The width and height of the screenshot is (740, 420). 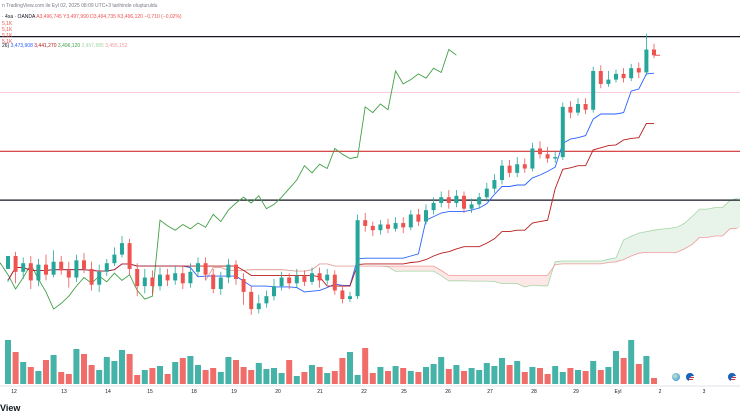 I want to click on globe-flag-icon, so click(x=676, y=377).